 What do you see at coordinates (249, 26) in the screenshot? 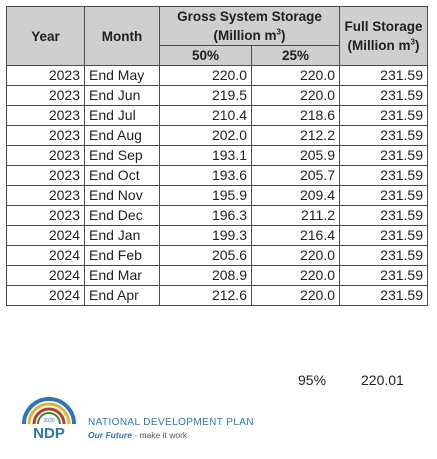
I see `gross-storage-header: Gross System Storage (Million m3)` at bounding box center [249, 26].